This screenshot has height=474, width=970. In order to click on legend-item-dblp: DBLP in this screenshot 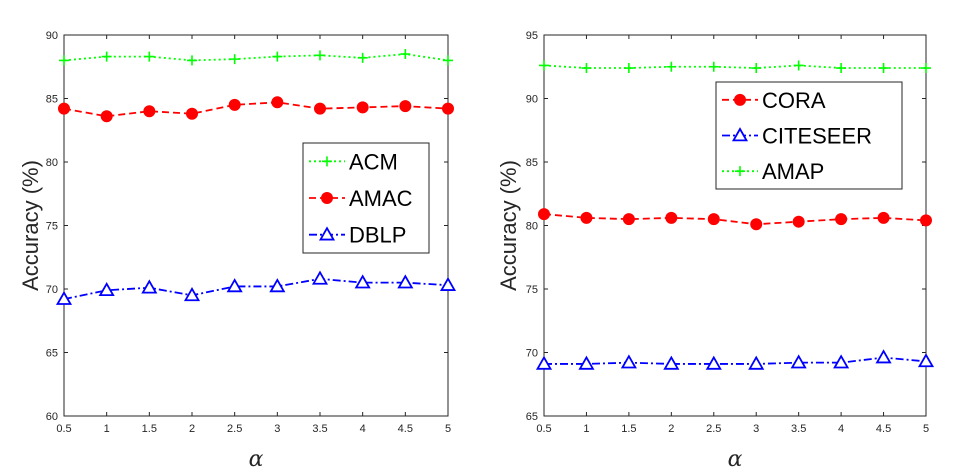, I will do `click(357, 235)`.